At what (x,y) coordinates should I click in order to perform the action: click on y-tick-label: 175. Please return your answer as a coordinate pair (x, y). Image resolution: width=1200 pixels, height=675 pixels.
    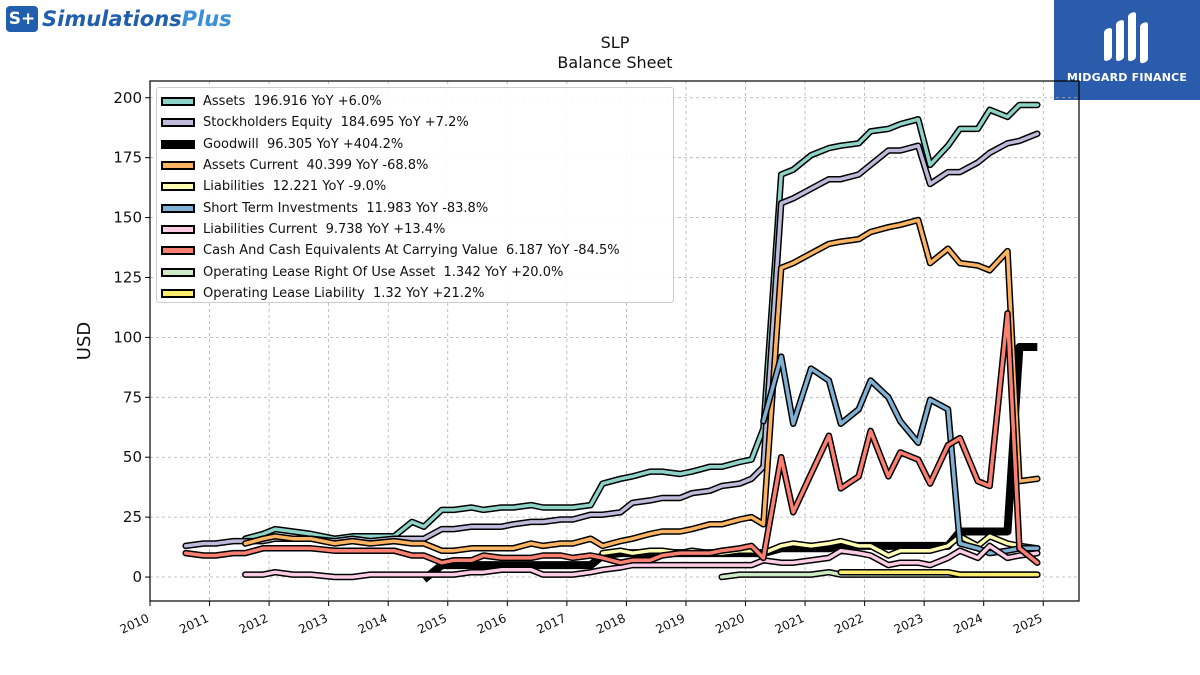
    Looking at the image, I should click on (127, 158).